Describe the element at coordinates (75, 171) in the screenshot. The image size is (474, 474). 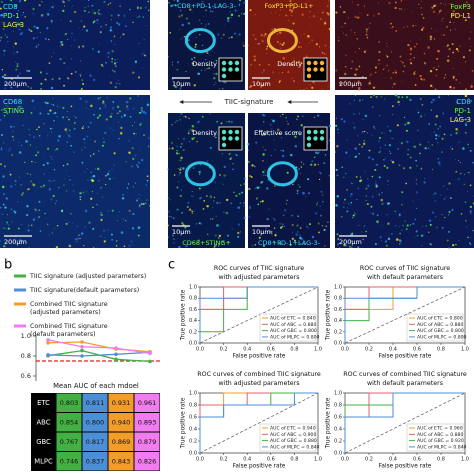
I see `micrograph` at that location.